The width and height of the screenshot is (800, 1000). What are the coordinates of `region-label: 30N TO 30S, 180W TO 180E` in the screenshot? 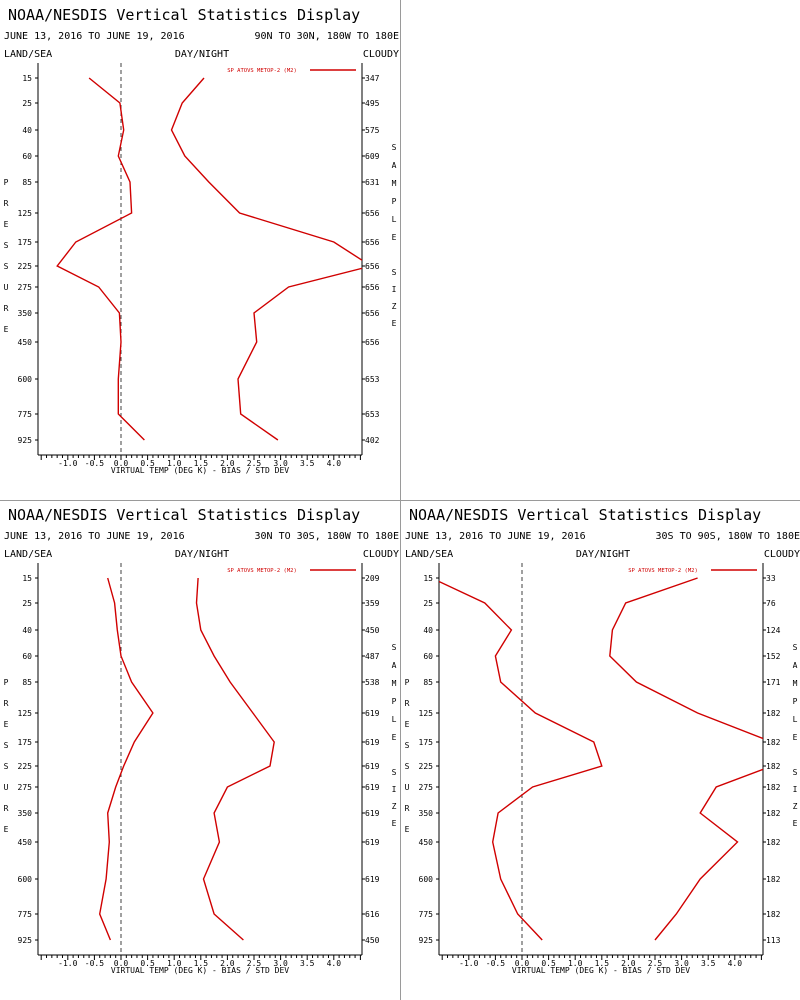 It's located at (327, 536).